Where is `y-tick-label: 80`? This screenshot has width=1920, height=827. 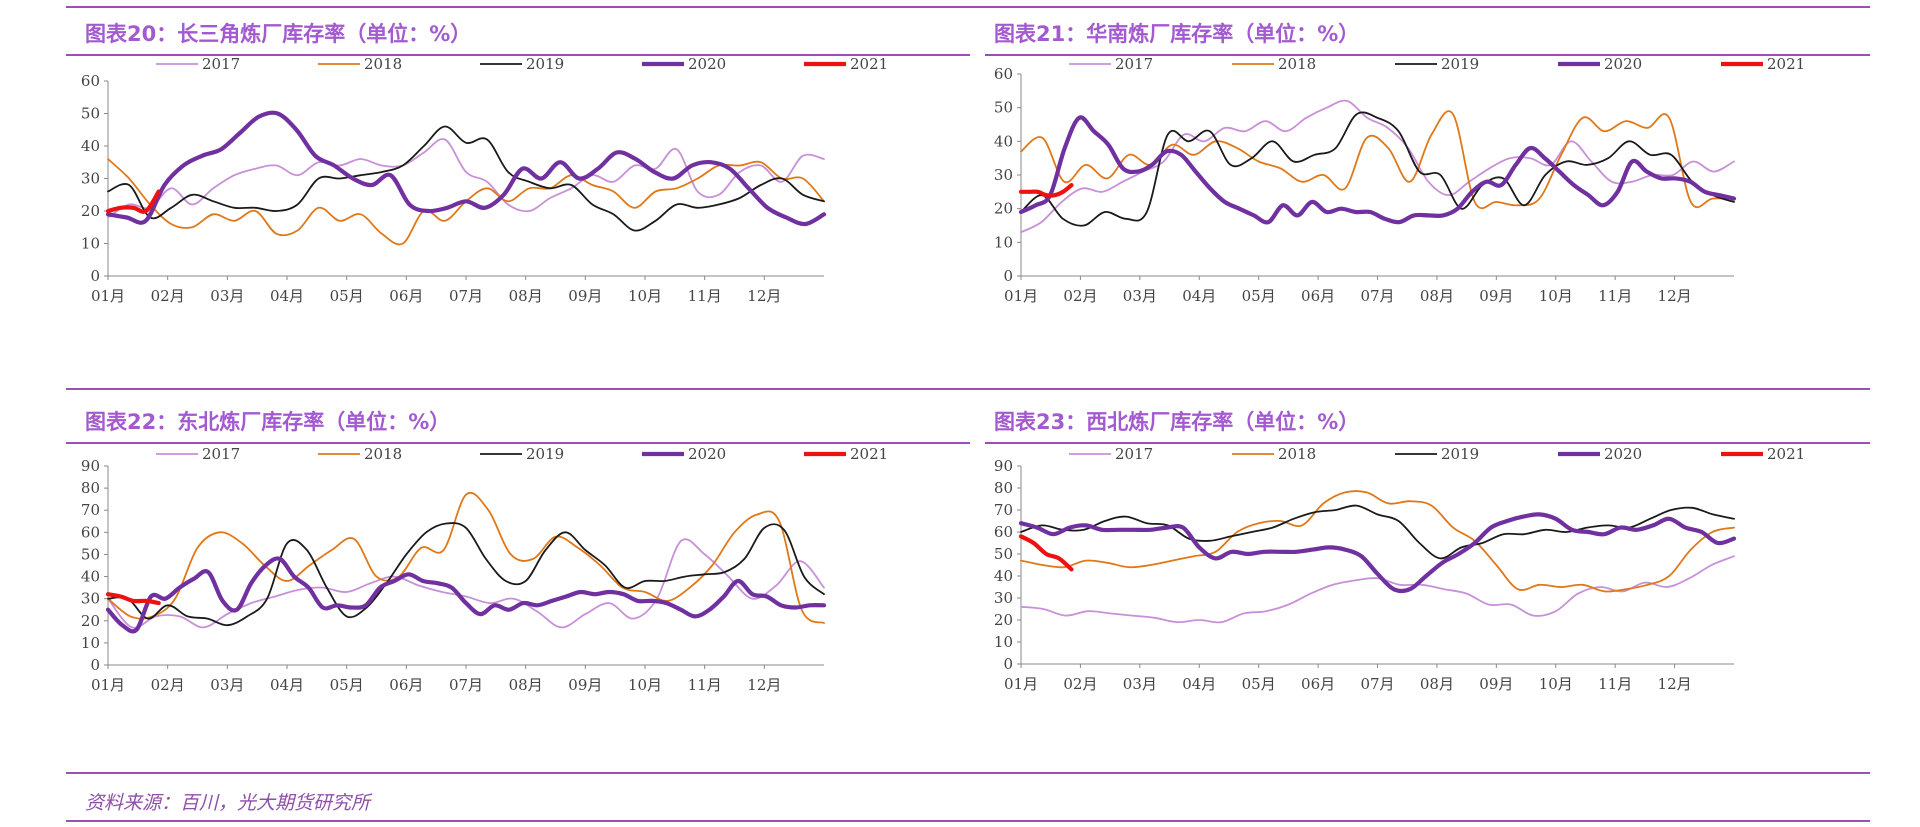 y-tick-label: 80 is located at coordinates (1003, 488).